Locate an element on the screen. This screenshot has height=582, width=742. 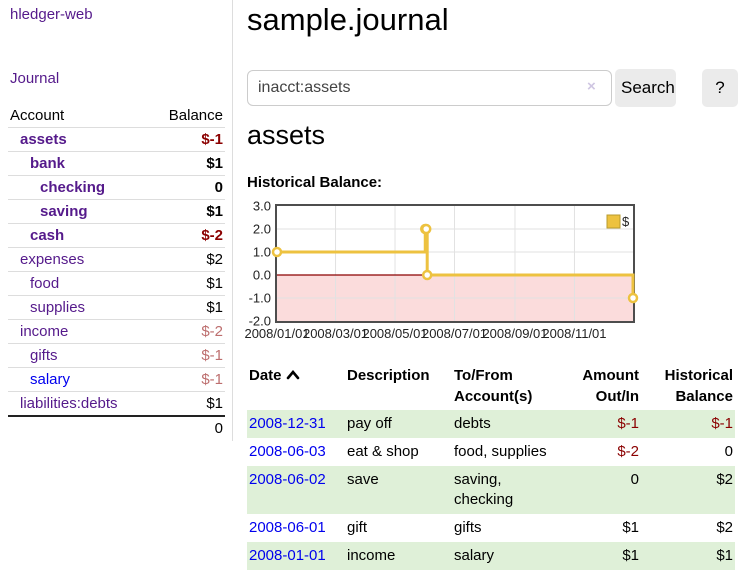
balance-cell: 0 is located at coordinates (728, 451).